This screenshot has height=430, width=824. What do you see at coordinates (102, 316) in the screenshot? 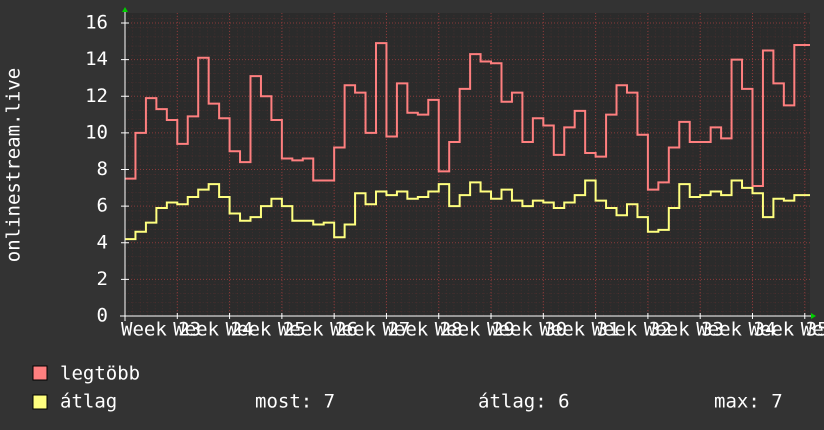
I see `y-tick-label: 0` at bounding box center [102, 316].